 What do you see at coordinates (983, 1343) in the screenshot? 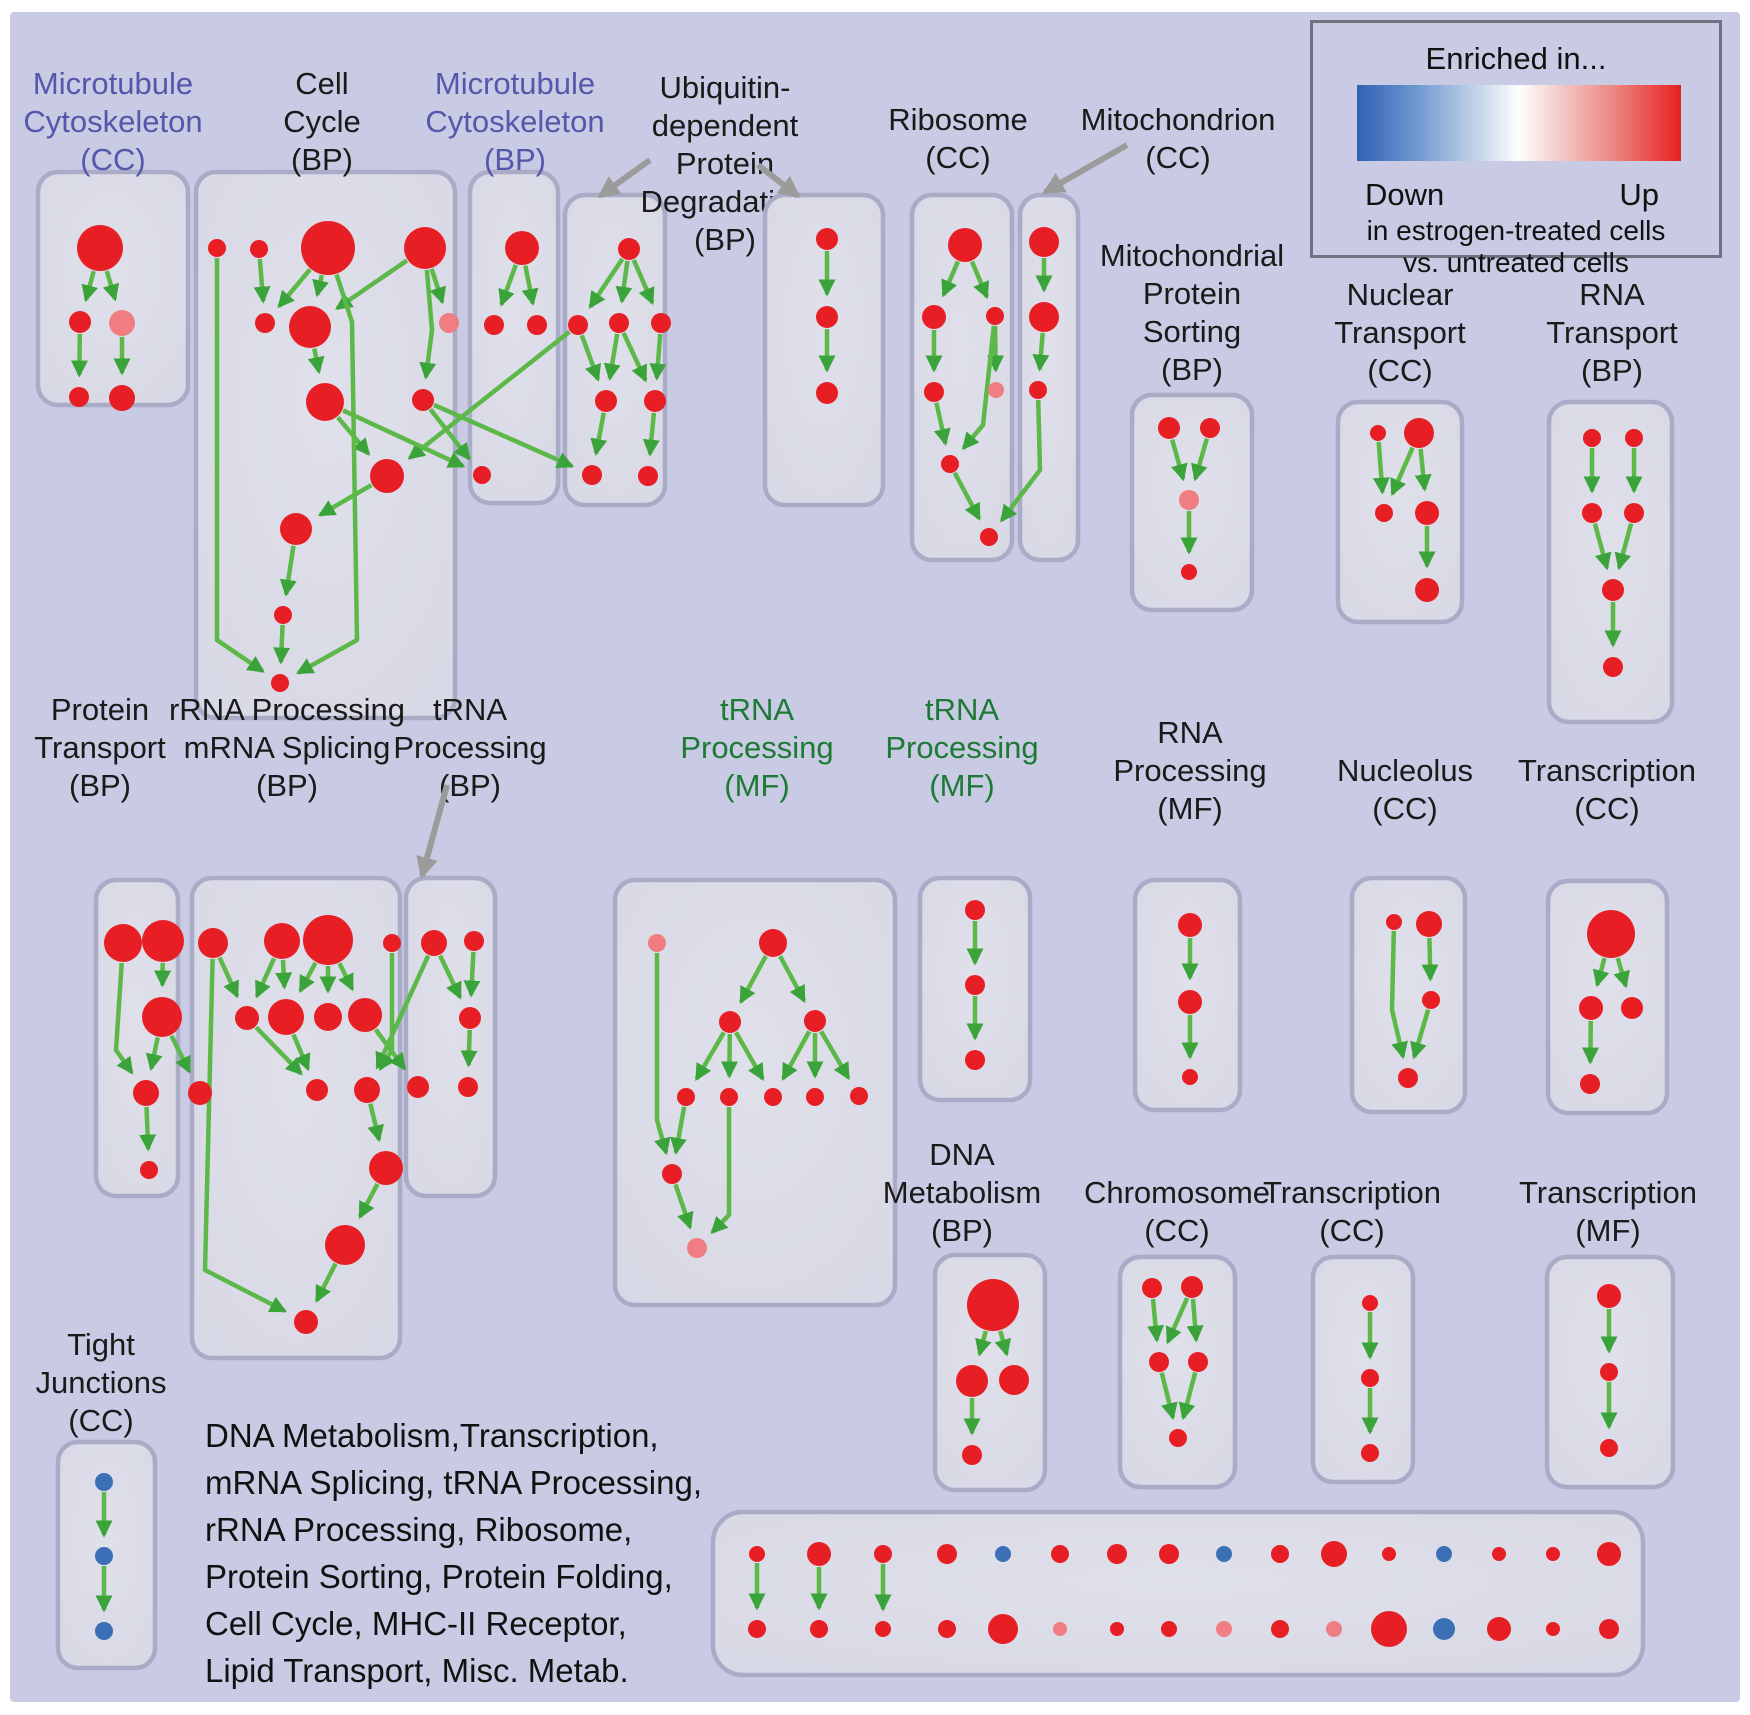
I see `edge-dna-metabolism-bp` at bounding box center [983, 1343].